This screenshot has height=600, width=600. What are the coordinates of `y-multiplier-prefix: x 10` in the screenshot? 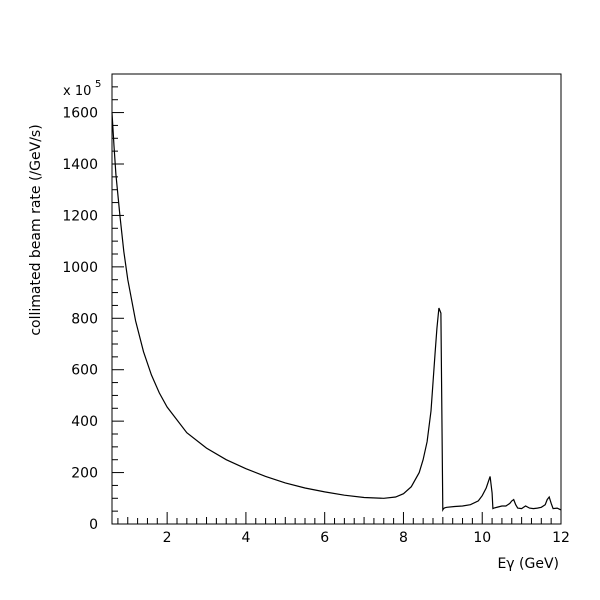 It's located at (77, 91).